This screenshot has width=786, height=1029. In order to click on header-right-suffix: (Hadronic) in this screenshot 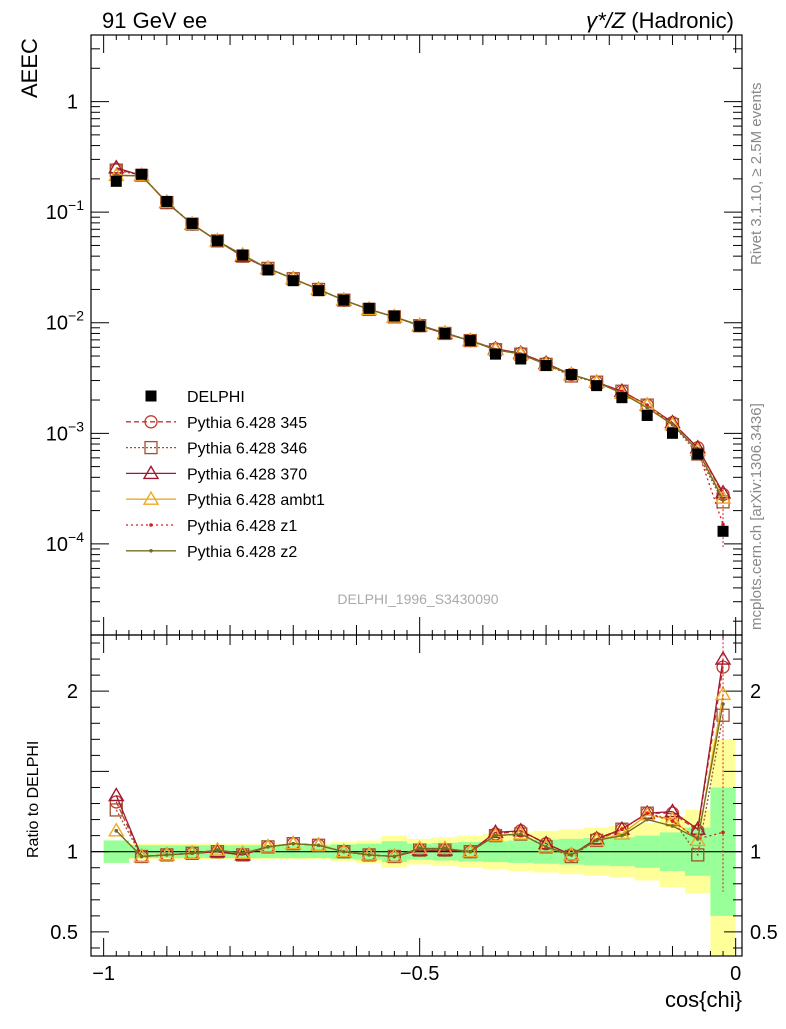, I will do `click(679, 20)`.